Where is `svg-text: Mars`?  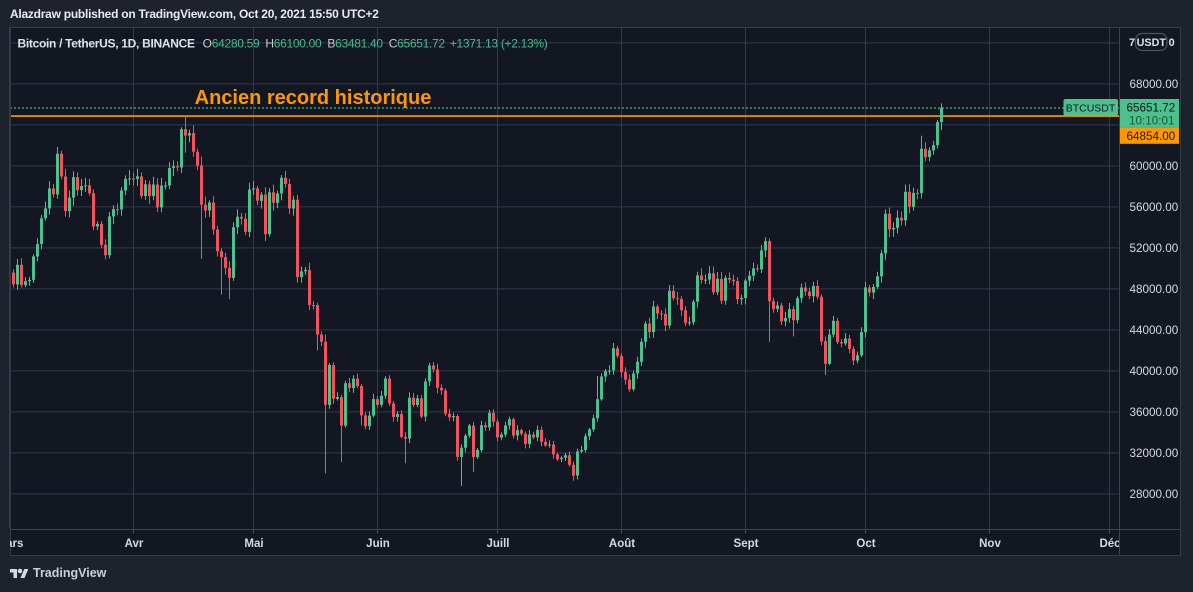
svg-text: Mars is located at coordinates (11, 544).